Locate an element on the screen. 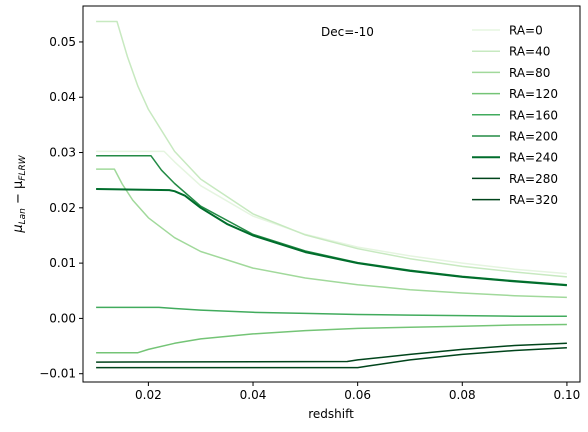 The image size is (588, 432). x-axis: 0.02 0.04 0.06 0.08 0.10 is located at coordinates (357, 392).